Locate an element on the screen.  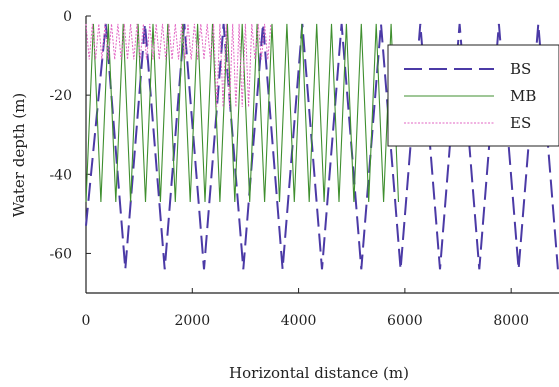
x-axis-label: Horizontal distance (m) is located at coordinates (319, 373).